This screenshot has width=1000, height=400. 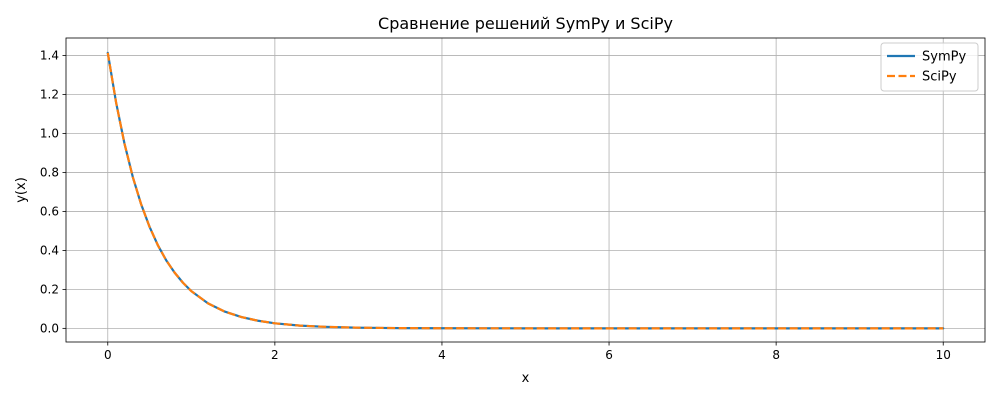 What do you see at coordinates (939, 77) in the screenshot?
I see `legend-label-scipy: SciPy` at bounding box center [939, 77].